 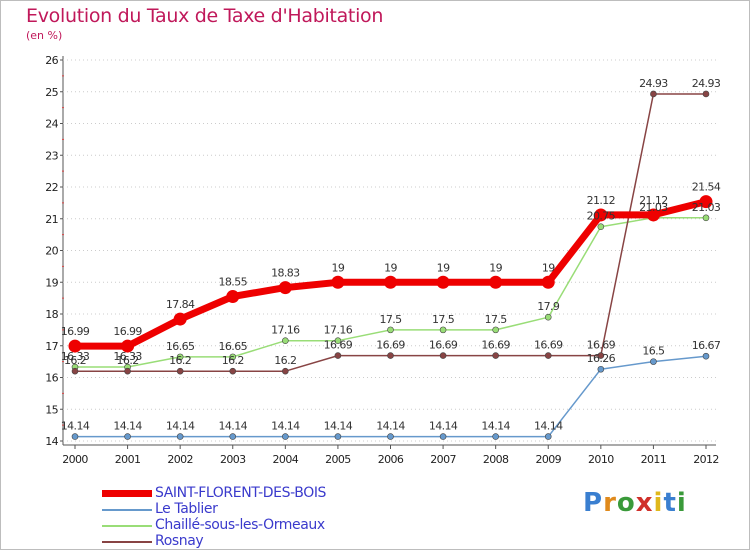 What do you see at coordinates (338, 330) in the screenshot?
I see `data-label: 17.16` at bounding box center [338, 330].